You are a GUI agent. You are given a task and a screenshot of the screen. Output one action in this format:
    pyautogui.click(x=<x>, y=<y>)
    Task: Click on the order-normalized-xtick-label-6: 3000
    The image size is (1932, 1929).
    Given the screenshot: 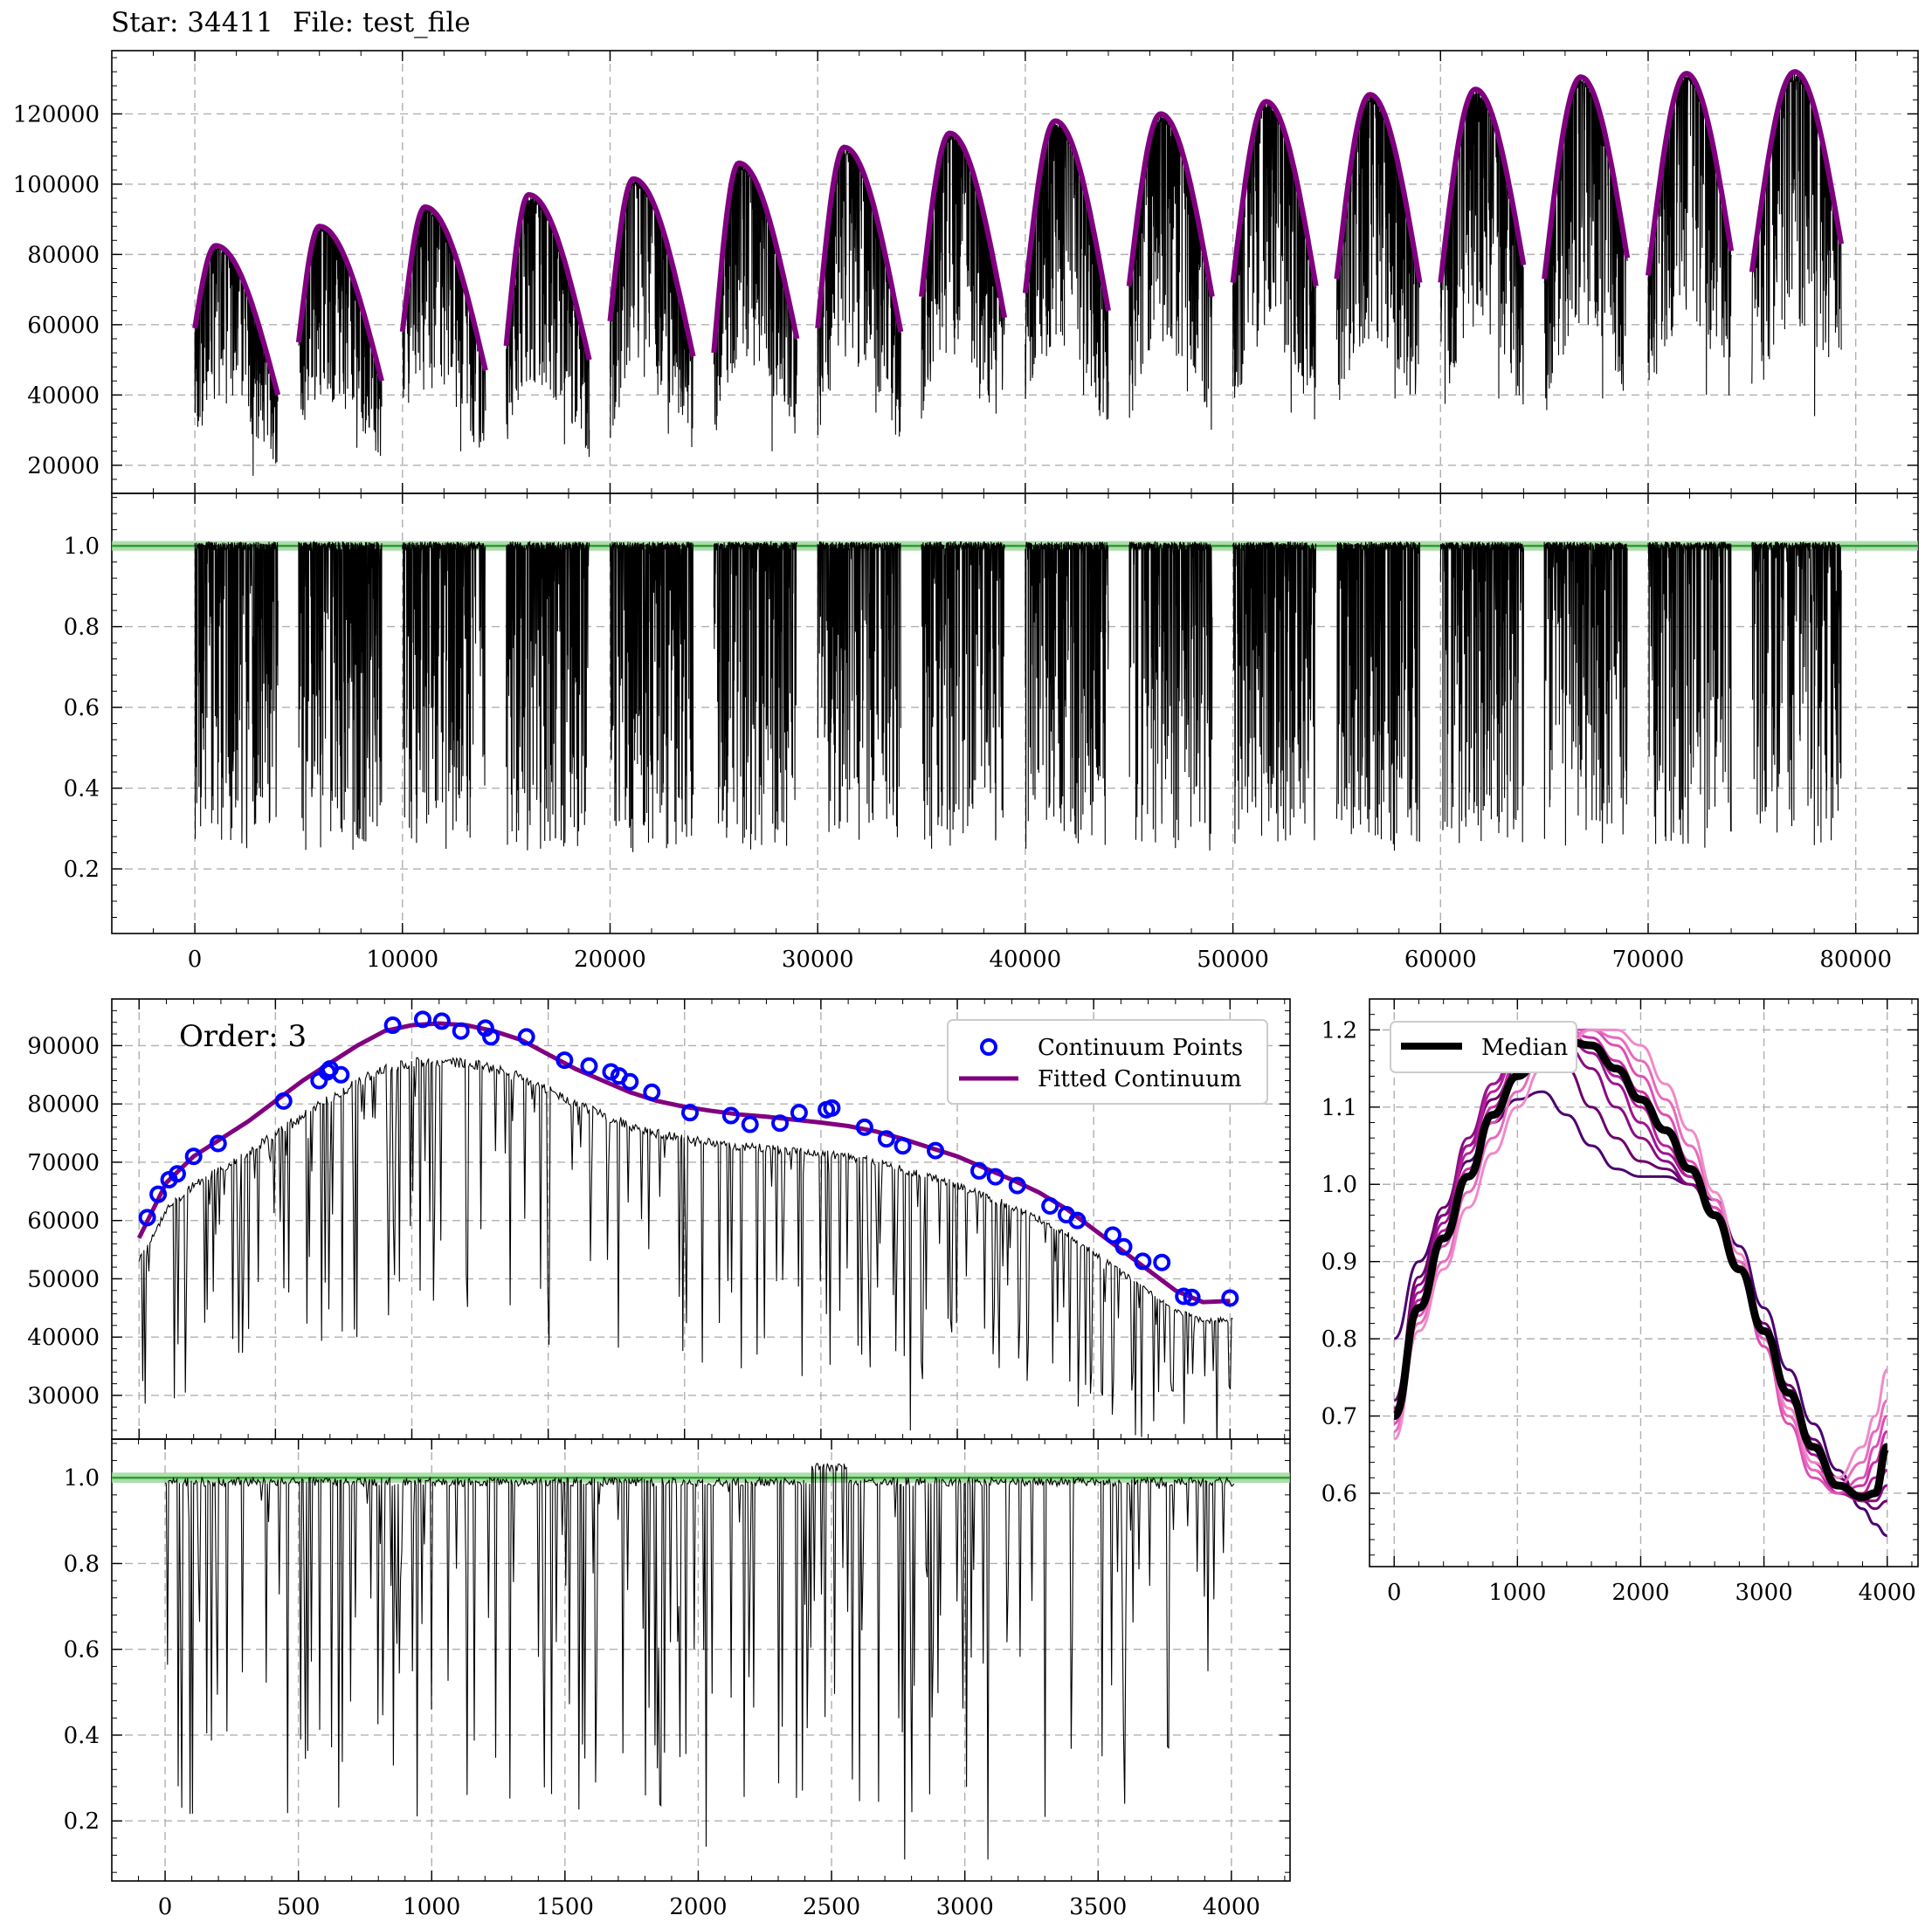 What is the action you would take?
    pyautogui.click(x=965, y=1907)
    